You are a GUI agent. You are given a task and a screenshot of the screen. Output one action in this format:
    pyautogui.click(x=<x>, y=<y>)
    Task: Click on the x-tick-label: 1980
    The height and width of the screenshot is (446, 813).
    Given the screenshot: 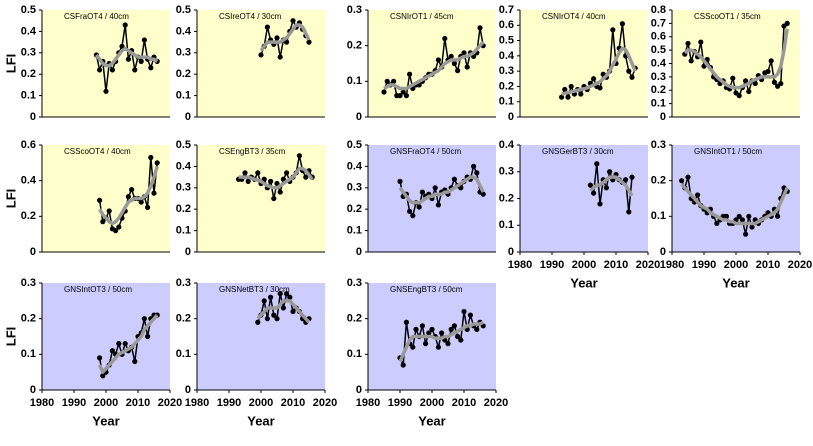 What is the action you would take?
    pyautogui.click(x=197, y=403)
    